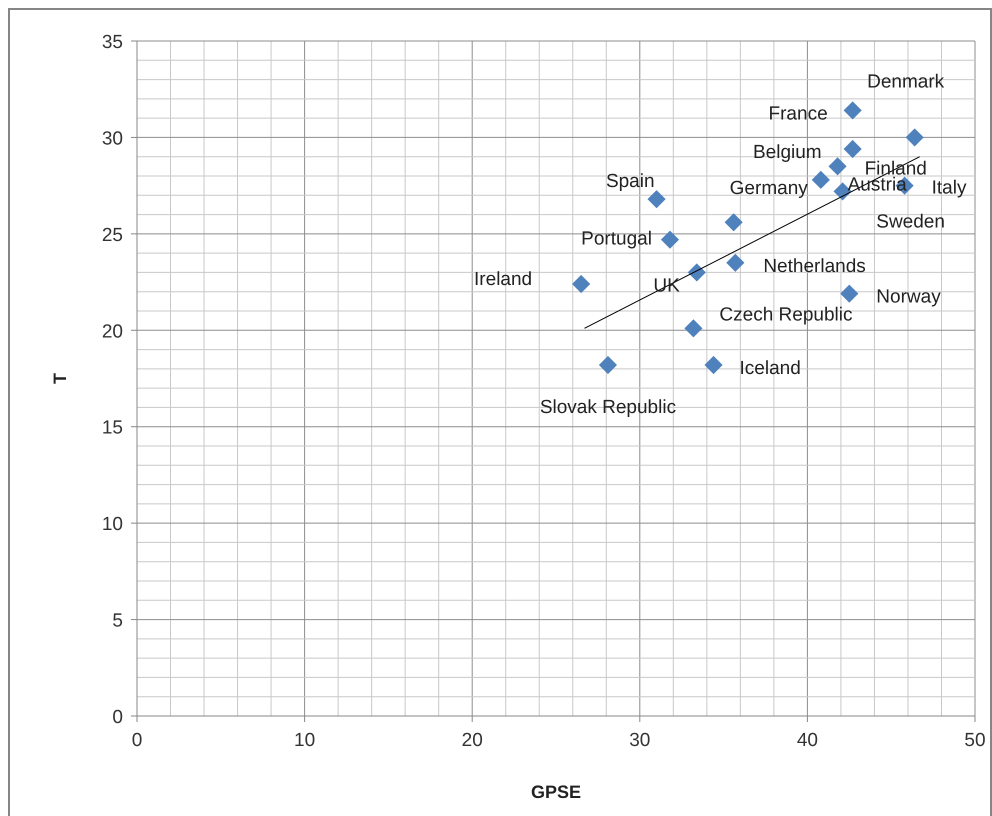 Image resolution: width=992 pixels, height=816 pixels. Describe the element at coordinates (909, 297) in the screenshot. I see `annotation: Norway` at that location.